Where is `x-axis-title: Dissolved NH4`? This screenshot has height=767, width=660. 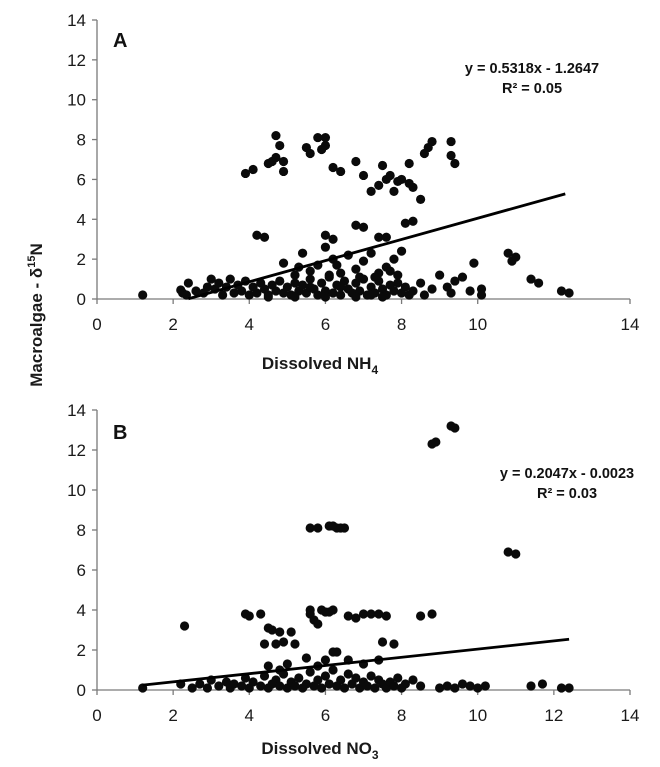 x-axis-title: Dissolved NH4 is located at coordinates (320, 365).